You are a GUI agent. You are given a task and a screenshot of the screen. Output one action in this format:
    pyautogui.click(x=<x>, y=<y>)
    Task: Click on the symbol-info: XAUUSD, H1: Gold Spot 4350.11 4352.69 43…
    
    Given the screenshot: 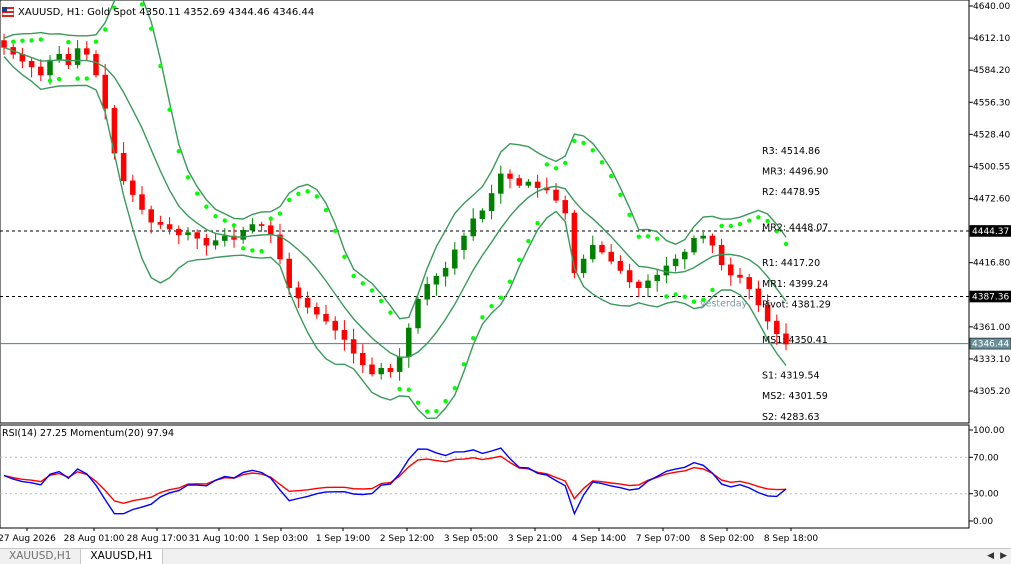 What is the action you would take?
    pyautogui.click(x=166, y=12)
    